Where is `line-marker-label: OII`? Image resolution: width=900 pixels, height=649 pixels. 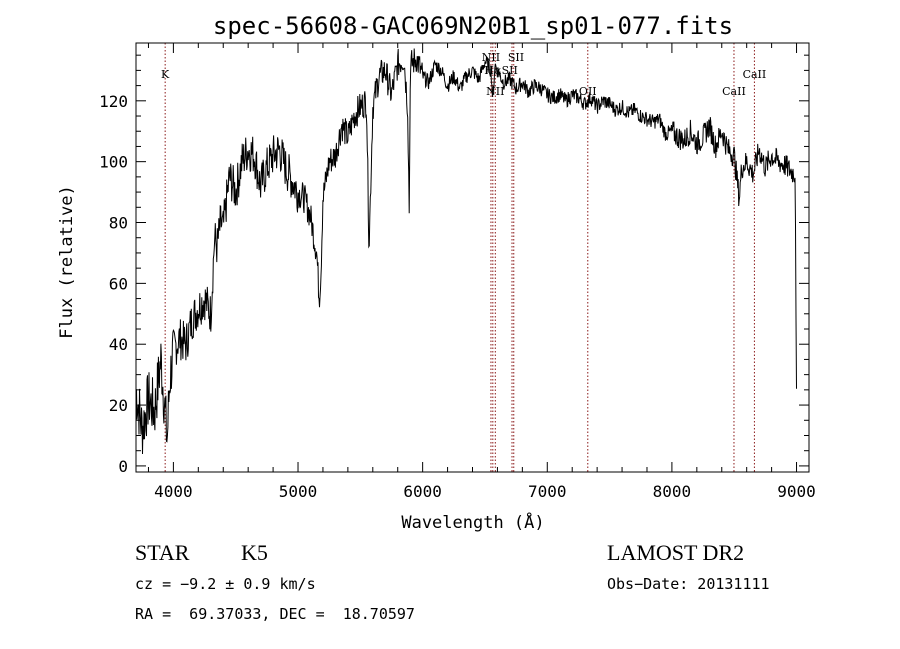
line-marker-label: OII is located at coordinates (588, 91).